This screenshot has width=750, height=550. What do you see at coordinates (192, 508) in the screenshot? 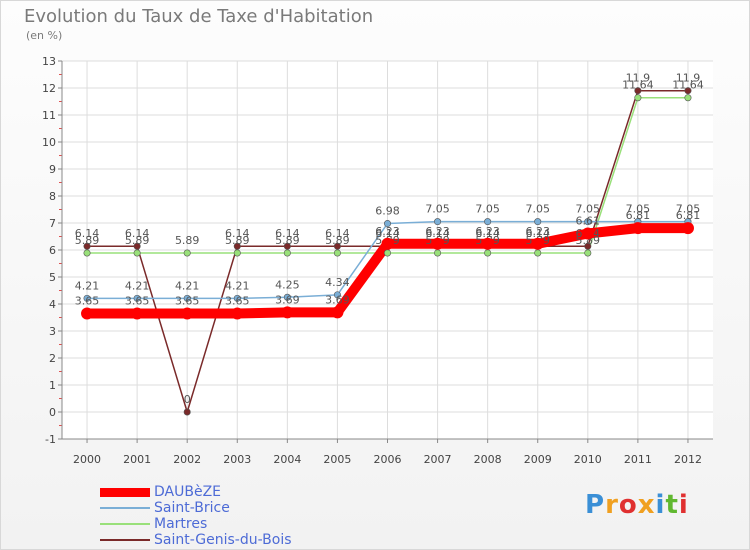
I see `legend-label: Saint-Brice` at bounding box center [192, 508].